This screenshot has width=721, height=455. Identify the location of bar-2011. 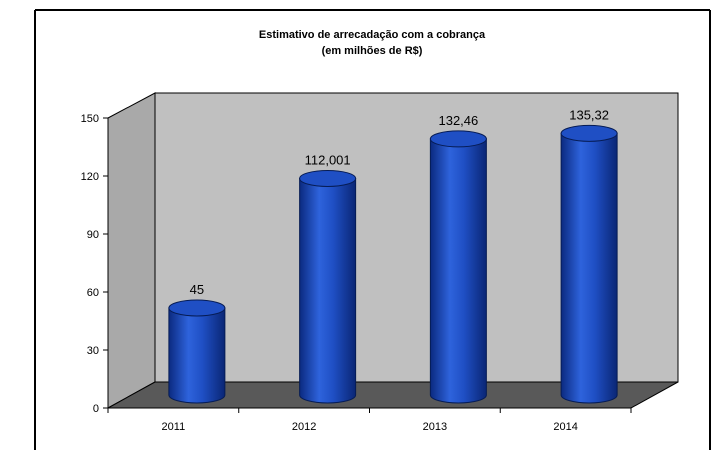
(197, 351).